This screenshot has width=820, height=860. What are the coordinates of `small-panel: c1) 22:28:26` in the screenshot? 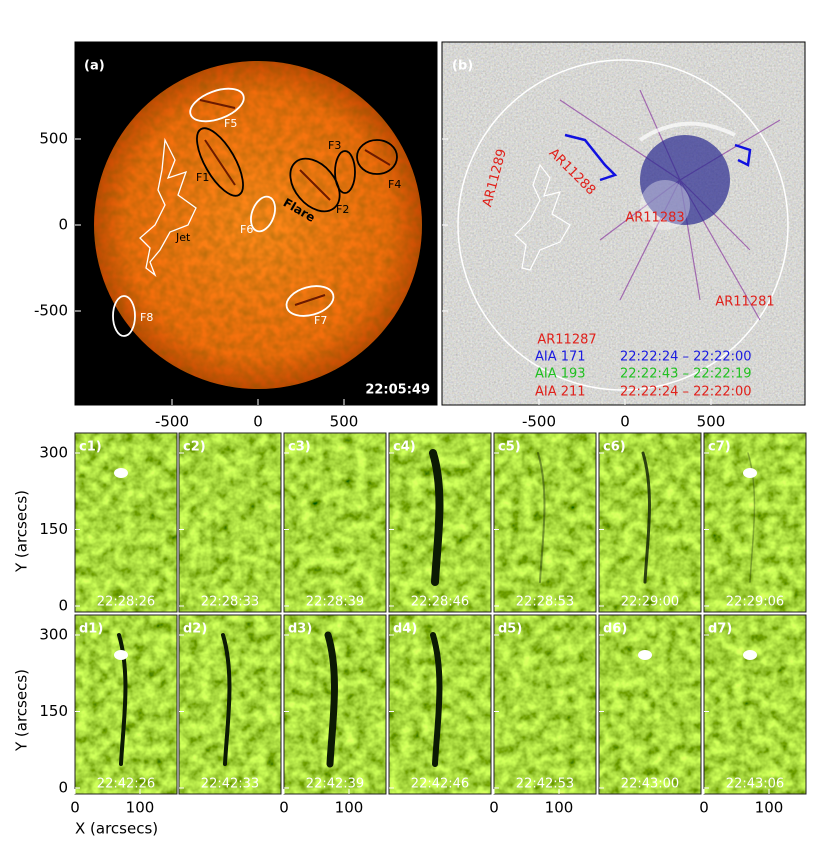 It's located at (126, 522).